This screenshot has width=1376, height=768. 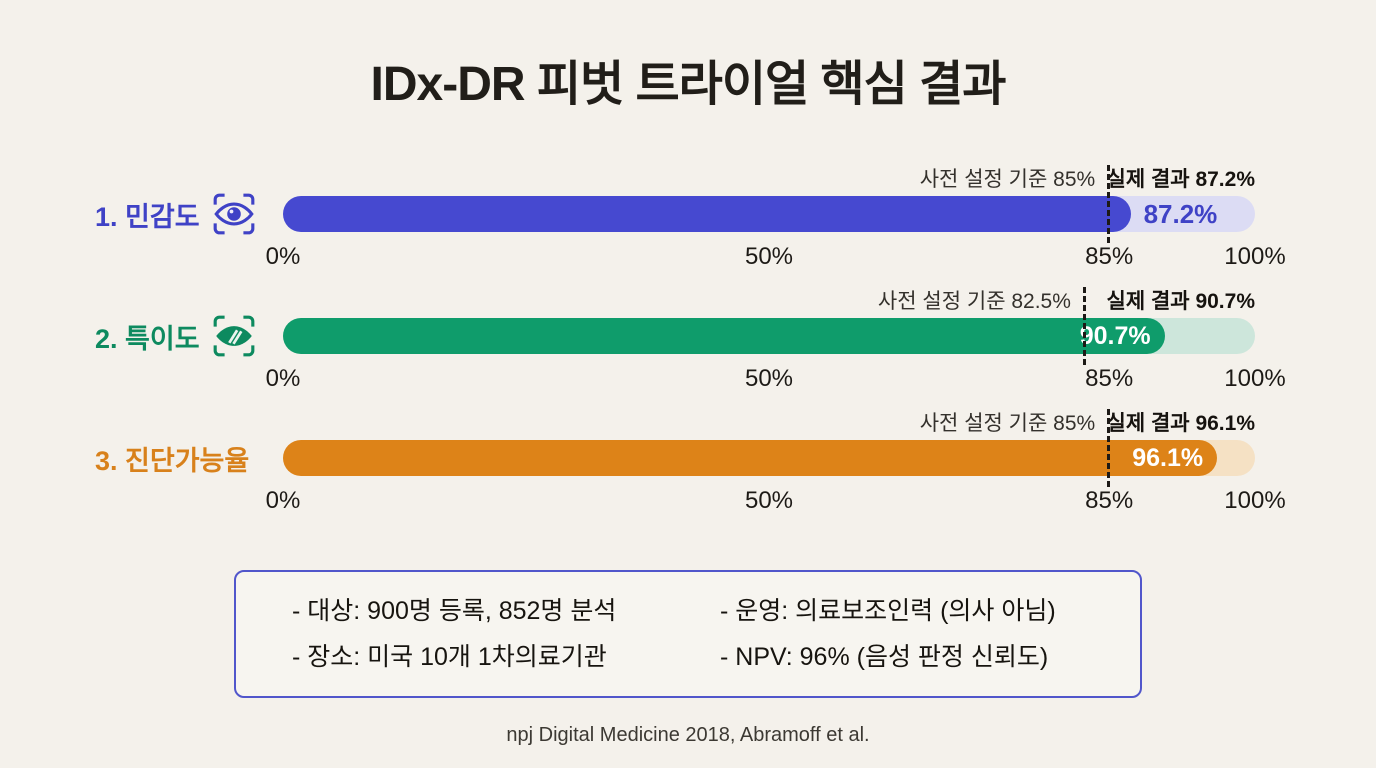 I want to click on row-label-text: 1. 민감도, so click(x=147, y=216).